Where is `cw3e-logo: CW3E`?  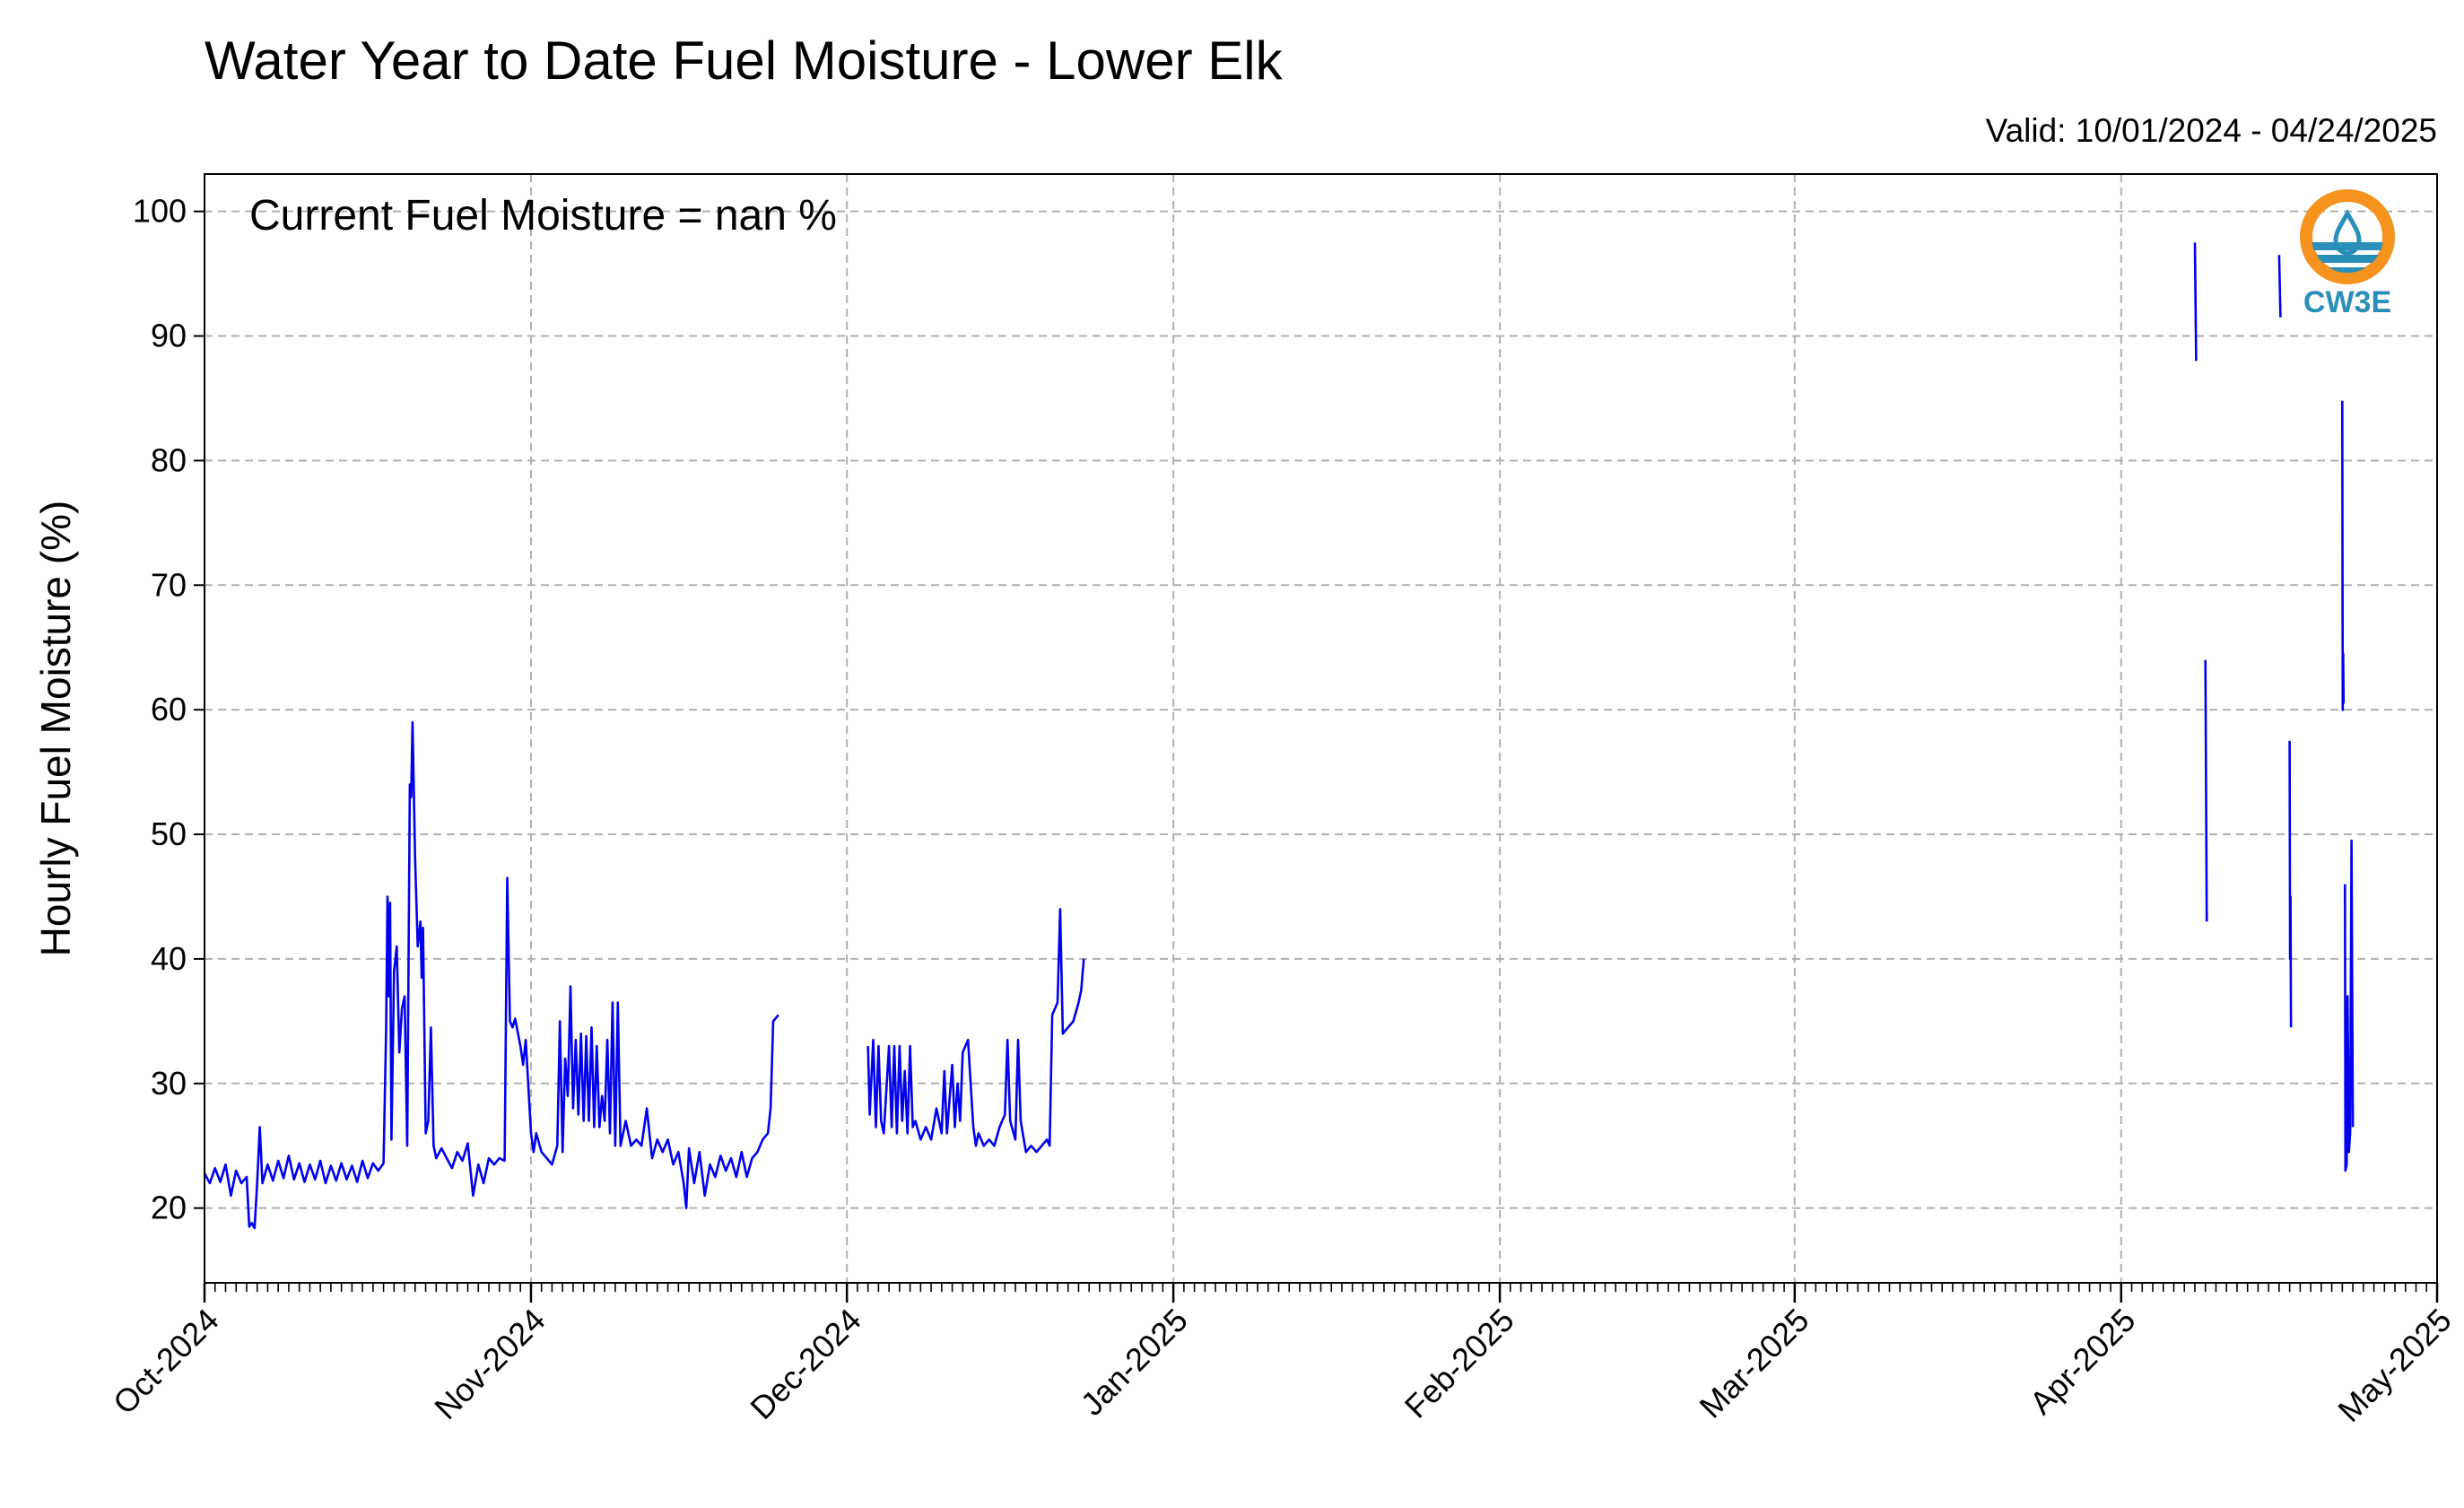
cw3e-logo: CW3E is located at coordinates (2347, 254).